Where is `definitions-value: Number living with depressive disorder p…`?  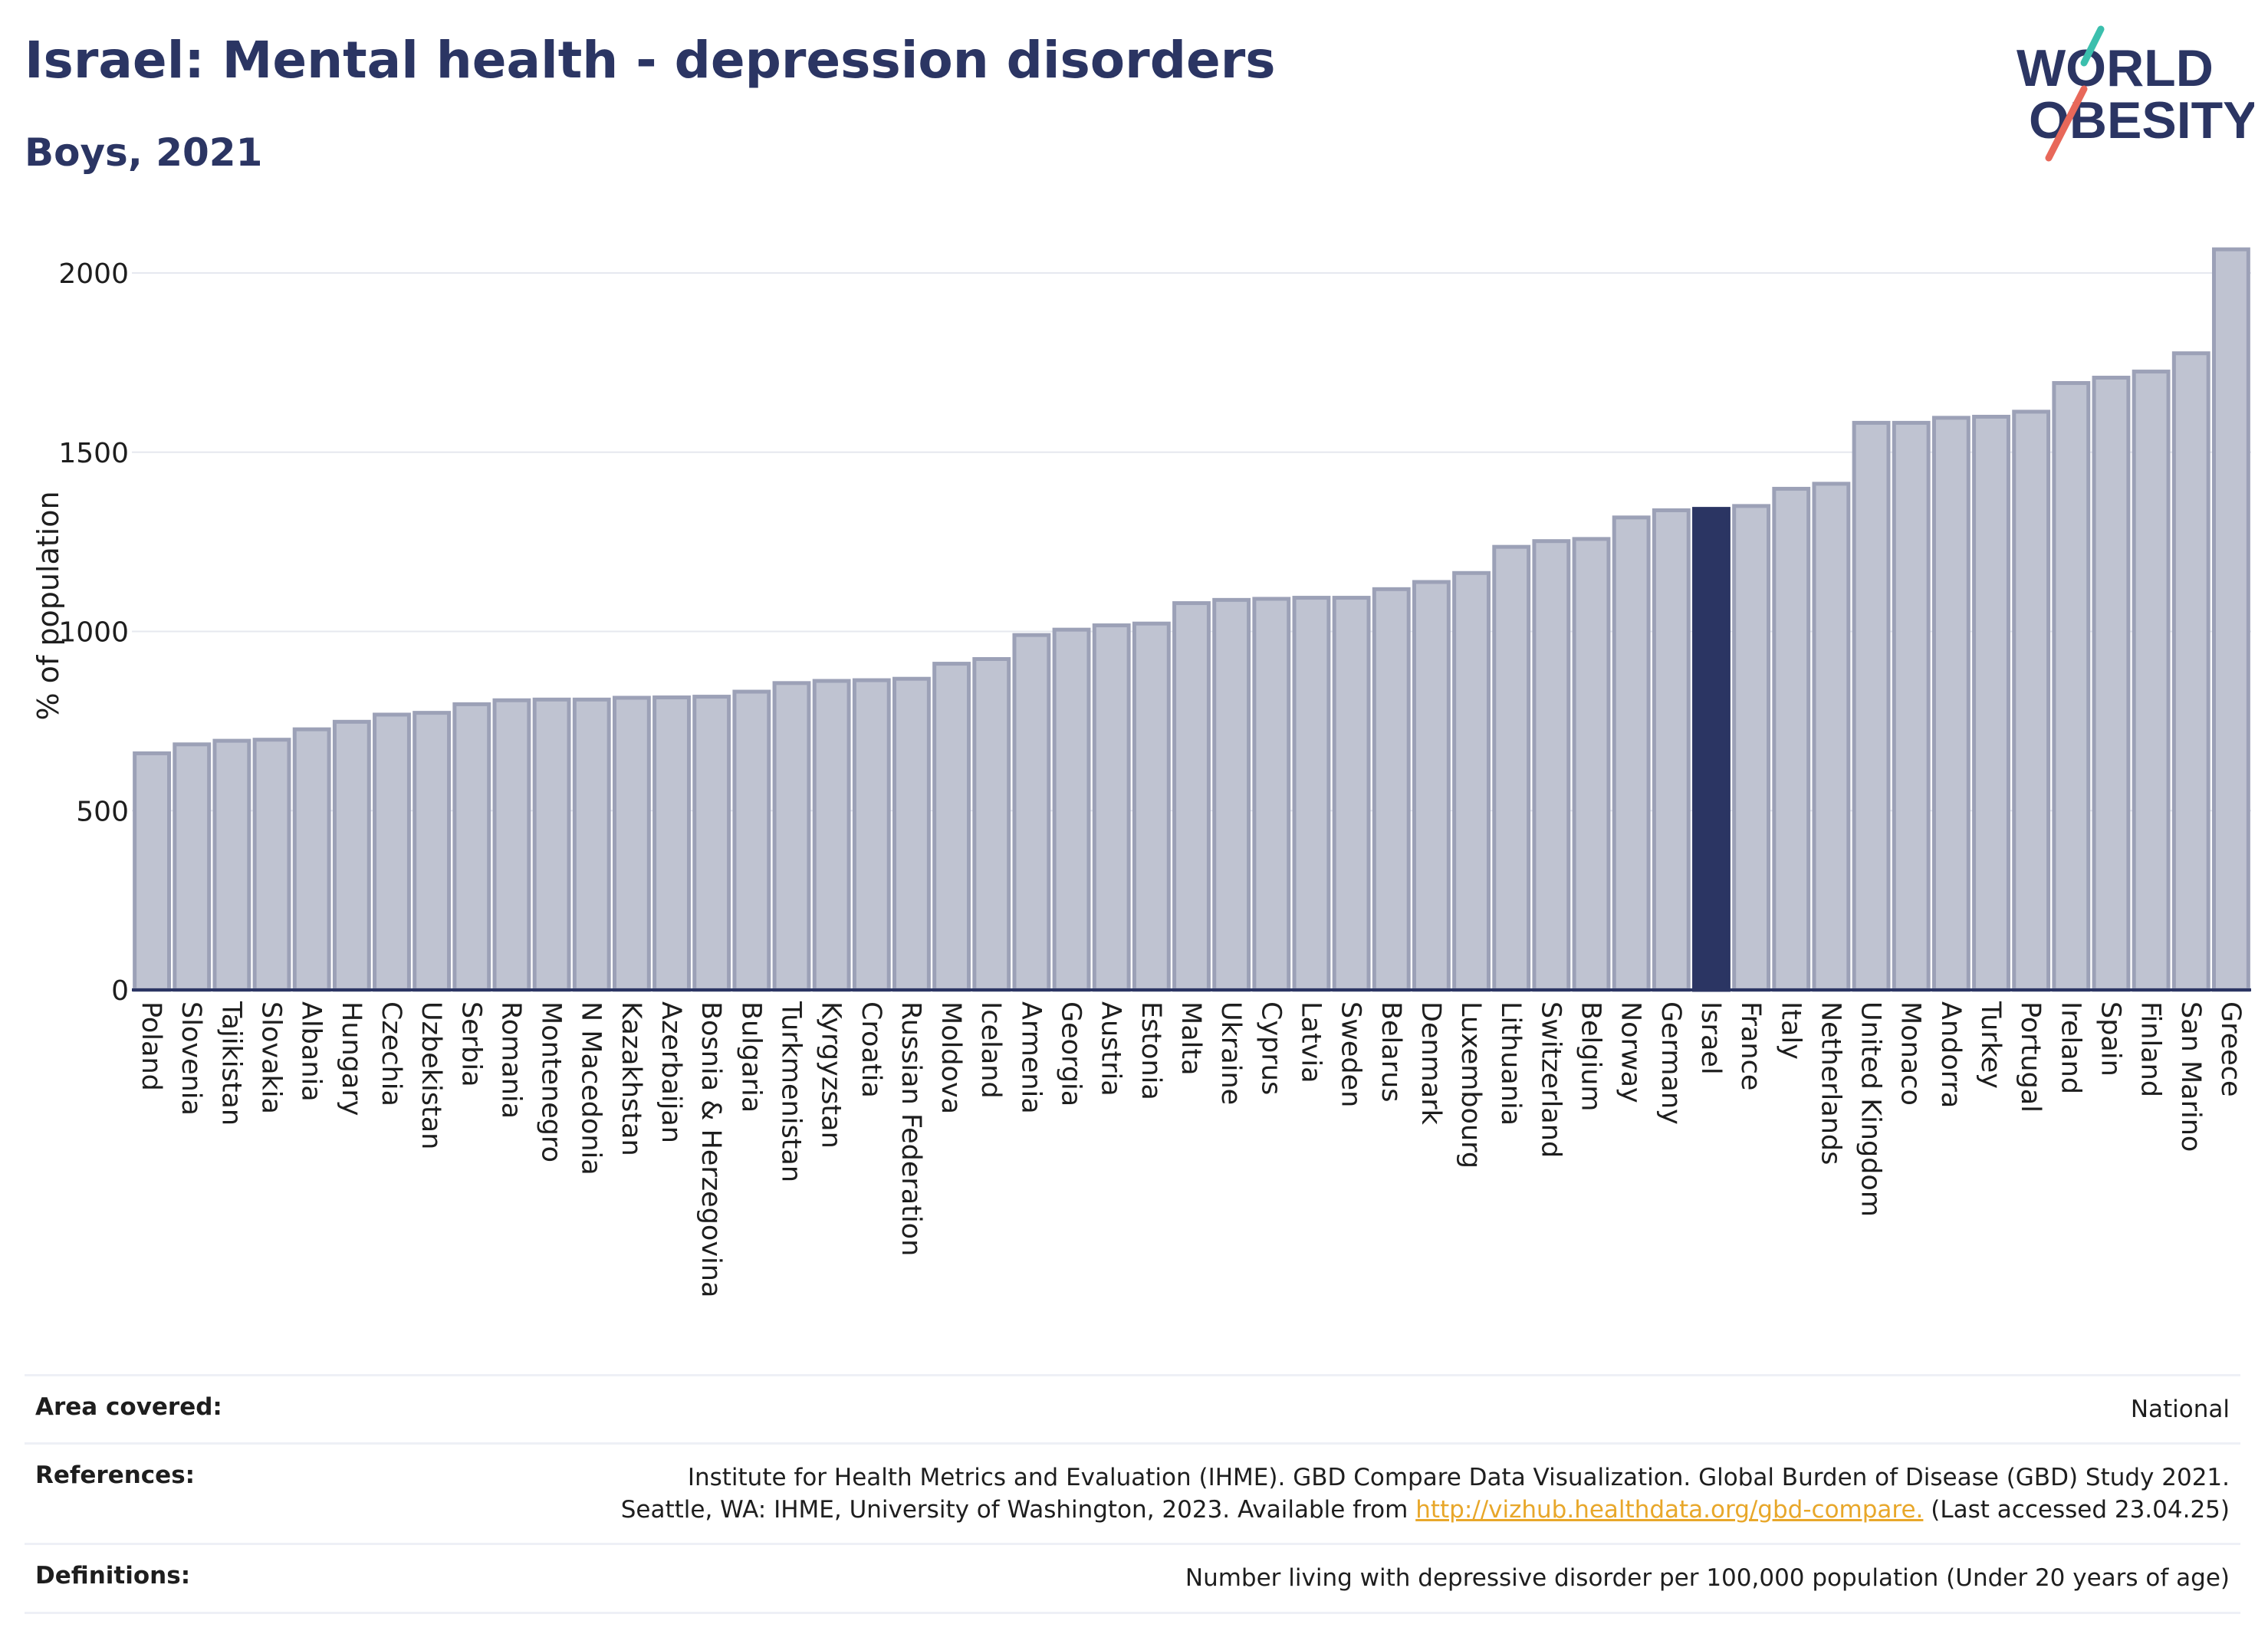 definitions-value: Number living with depressive disorder p… is located at coordinates (1707, 1579).